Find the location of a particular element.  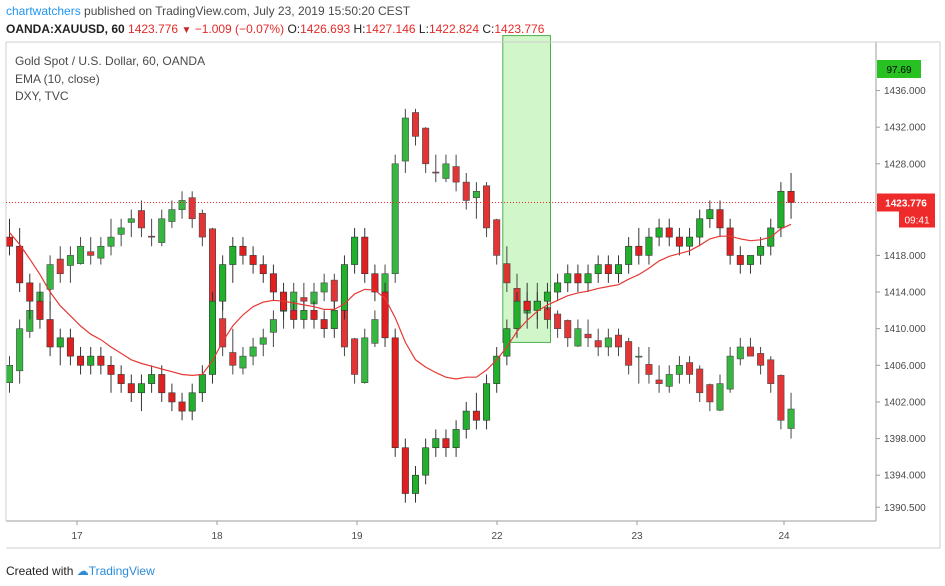

last-price-badge is located at coordinates (906, 202).